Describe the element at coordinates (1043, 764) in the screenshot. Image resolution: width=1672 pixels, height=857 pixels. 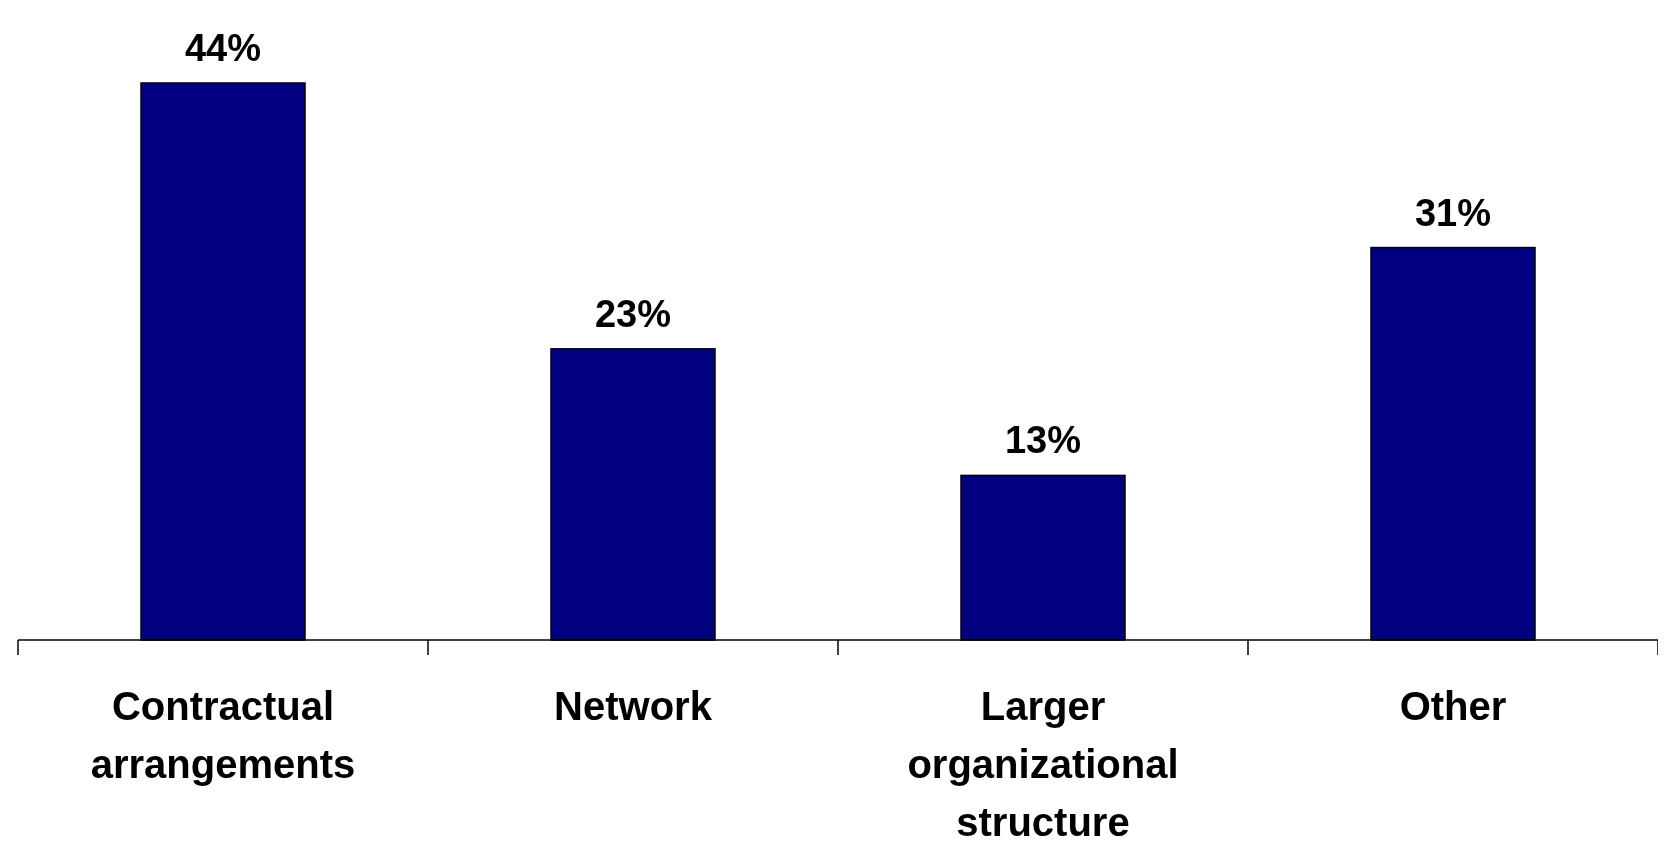
I see `x-tick-label: Larger organizational structure` at that location.